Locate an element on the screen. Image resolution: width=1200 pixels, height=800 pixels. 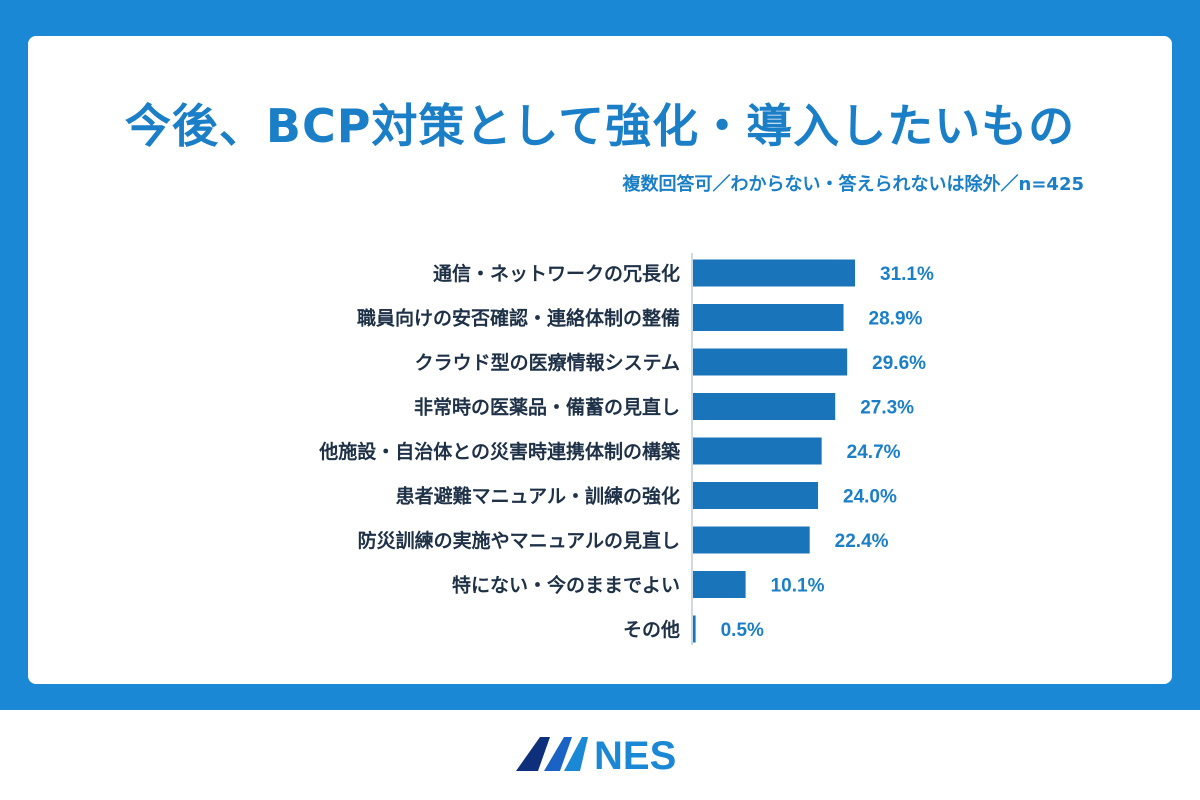
value-label: 10.1% is located at coordinates (798, 586).